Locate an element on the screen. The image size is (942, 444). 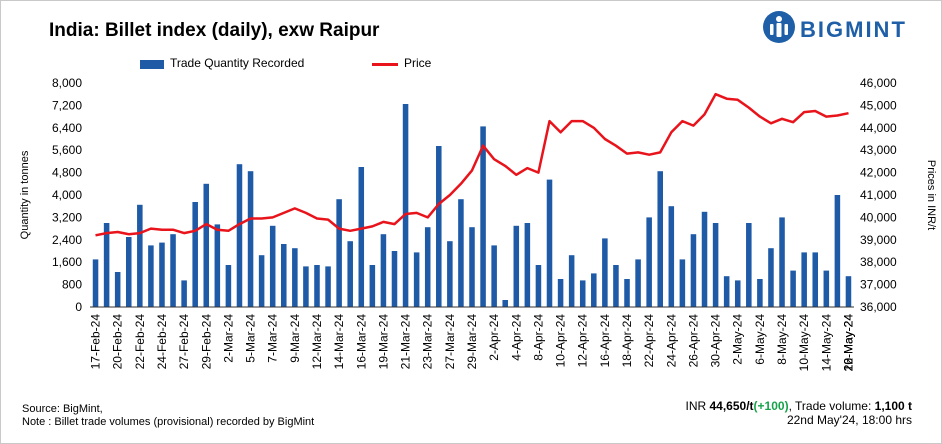
y-left-tick-label: 4,800 is located at coordinates (67, 173).